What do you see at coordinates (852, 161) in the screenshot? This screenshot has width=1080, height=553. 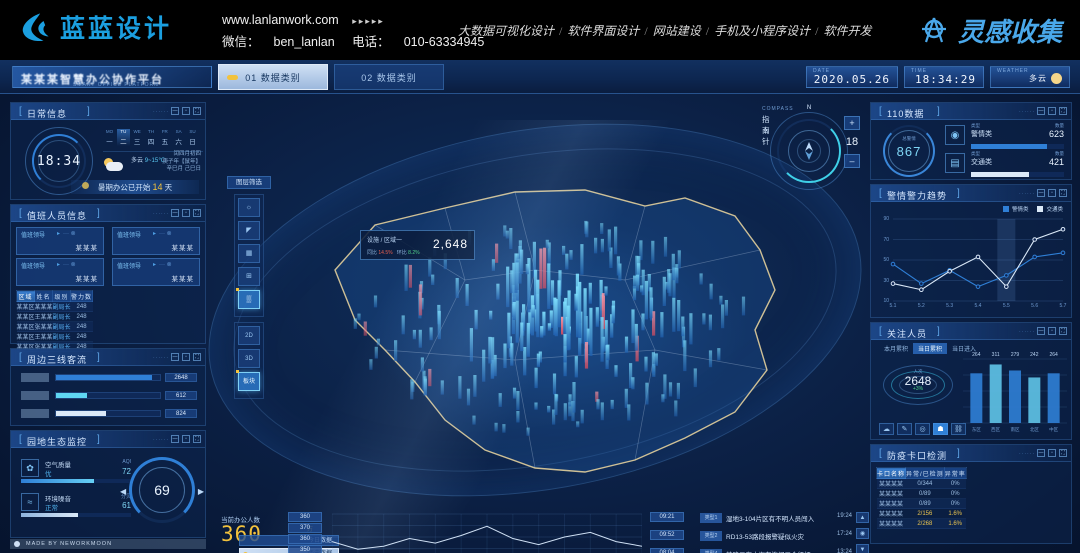 I see `zoom-out-button: –` at bounding box center [852, 161].